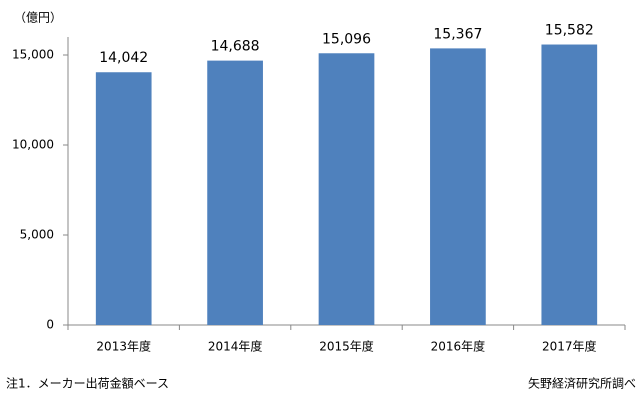 The image size is (643, 406). Describe the element at coordinates (50, 325) in the screenshot. I see `y-tick-label: 0` at that location.